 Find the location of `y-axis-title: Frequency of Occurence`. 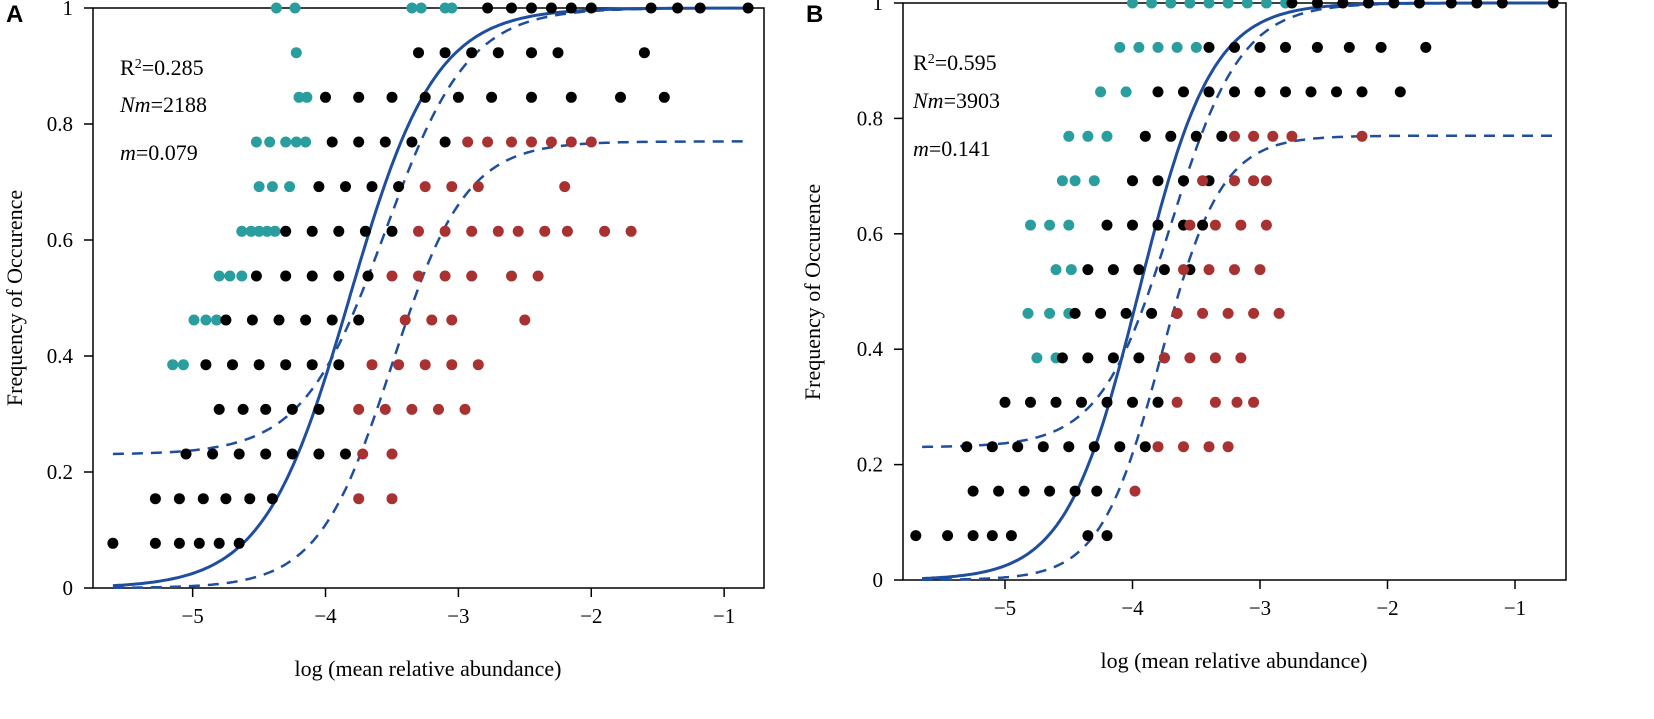

y-axis-title: Frequency of Occurence is located at coordinates (812, 292).